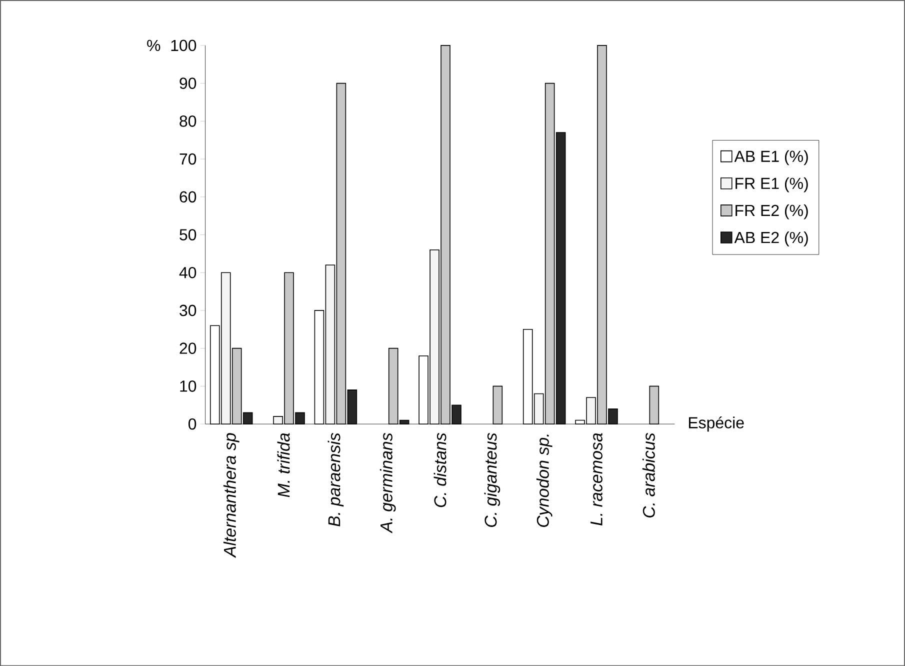 The image size is (905, 666). Describe the element at coordinates (188, 386) in the screenshot. I see `y-tick-label: 10` at that location.